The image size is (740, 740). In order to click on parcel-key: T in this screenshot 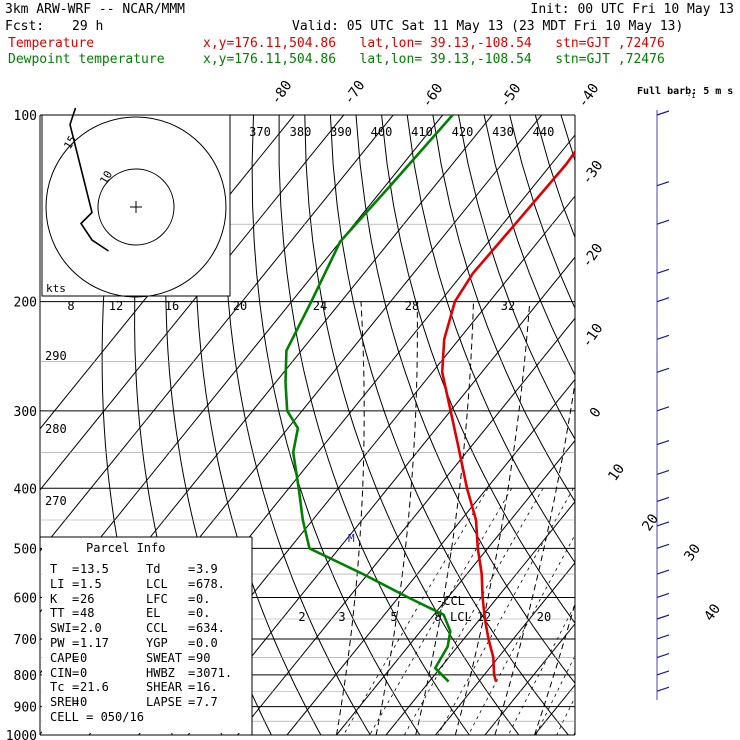, I will do `click(54, 569)`.